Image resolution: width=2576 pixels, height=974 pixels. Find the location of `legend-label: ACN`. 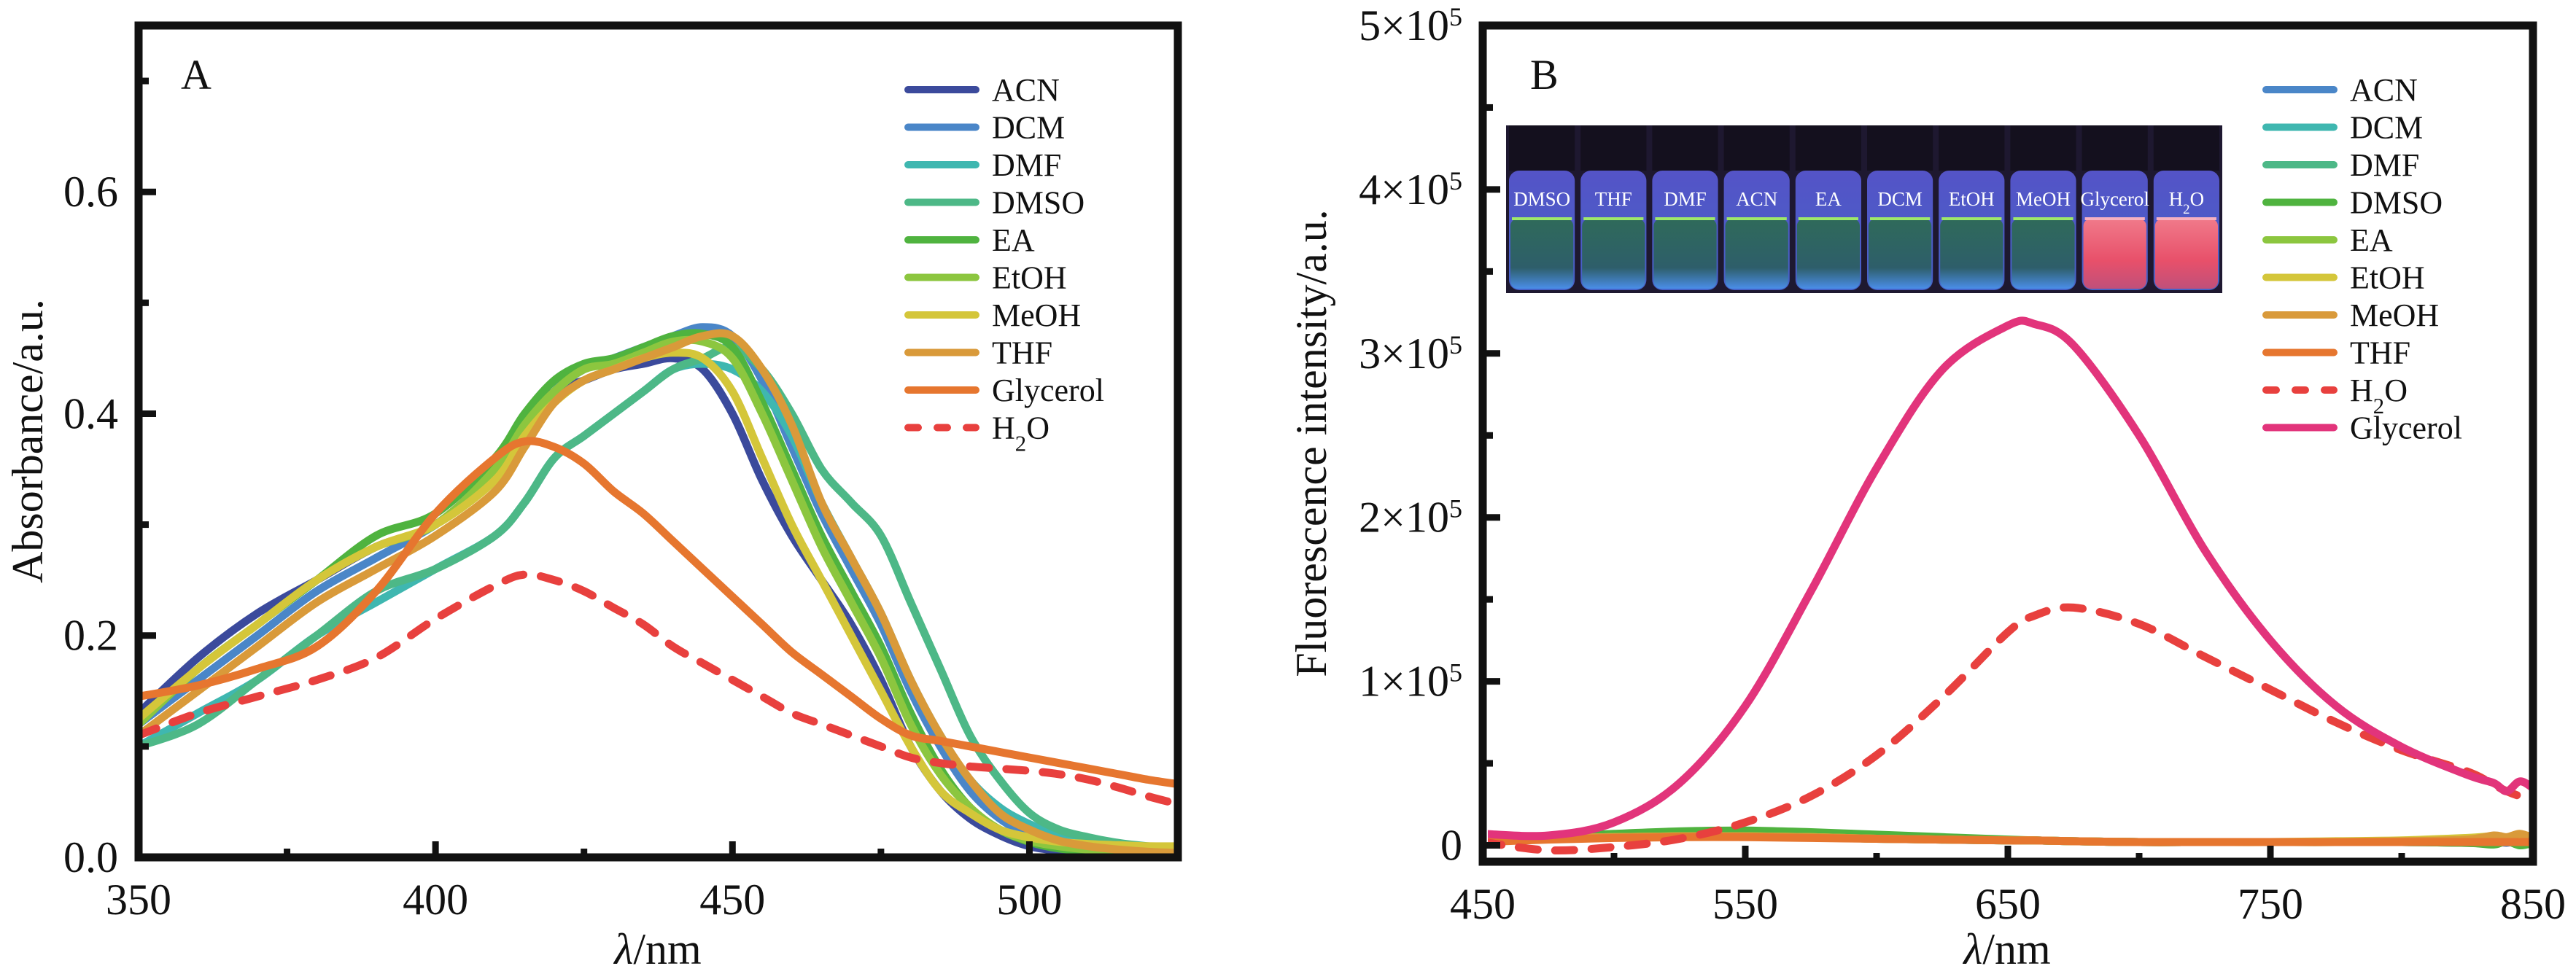

legend-label: ACN is located at coordinates (2384, 90).